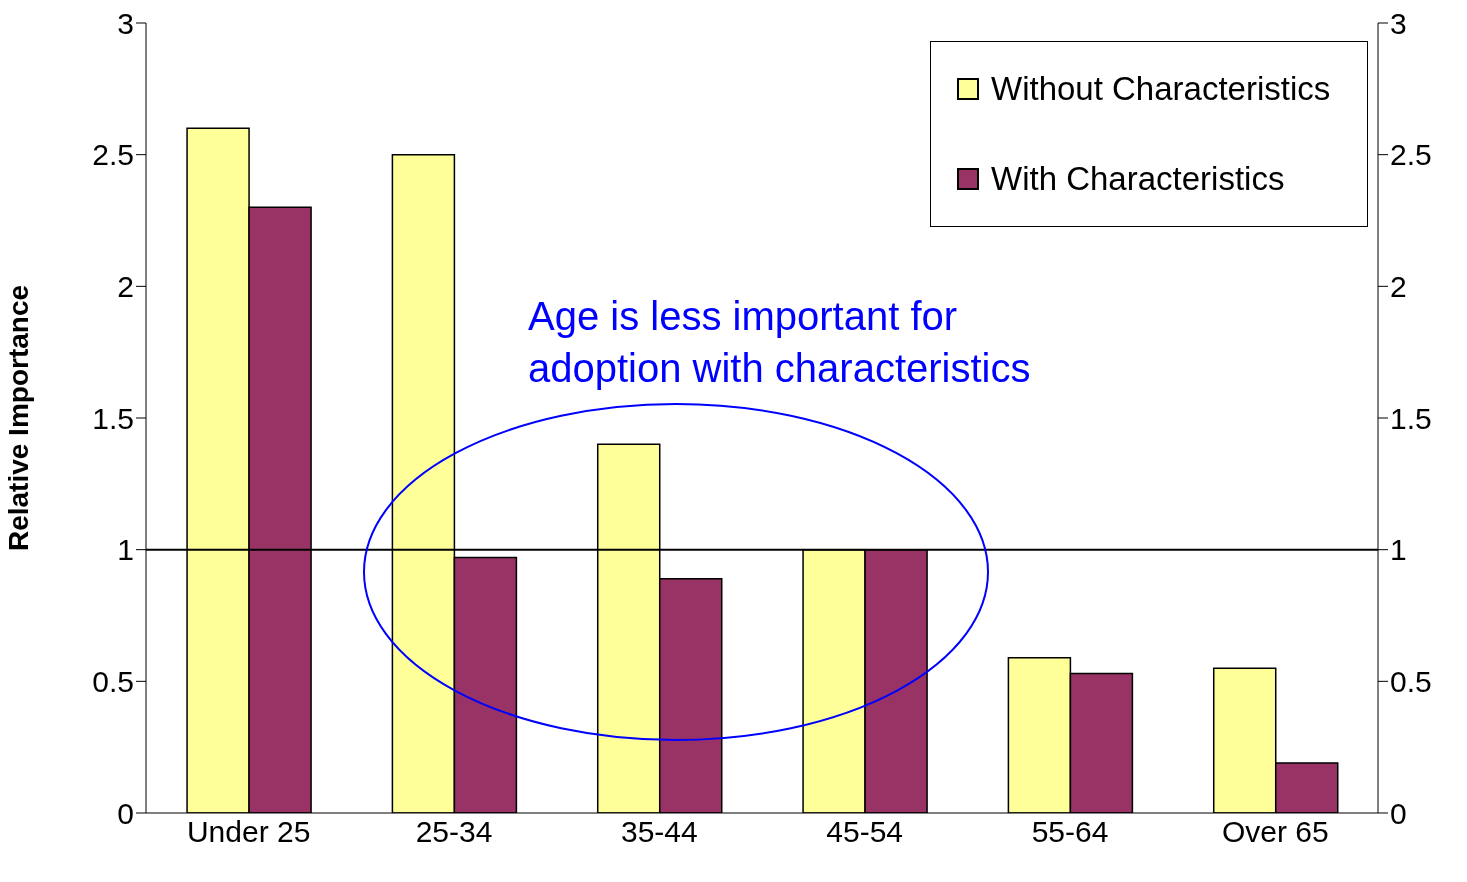 This screenshot has height=882, width=1467. What do you see at coordinates (1070, 832) in the screenshot?
I see `x-tick-label: 55-64` at bounding box center [1070, 832].